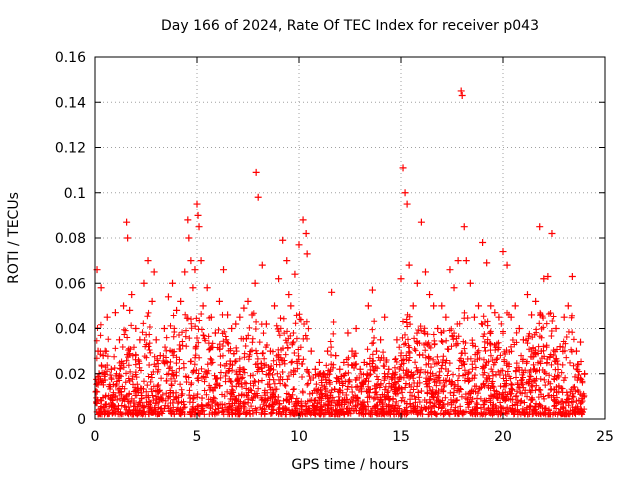 This screenshot has width=640, height=480. What do you see at coordinates (401, 437) in the screenshot?
I see `x-tick-label: 15` at bounding box center [401, 437].